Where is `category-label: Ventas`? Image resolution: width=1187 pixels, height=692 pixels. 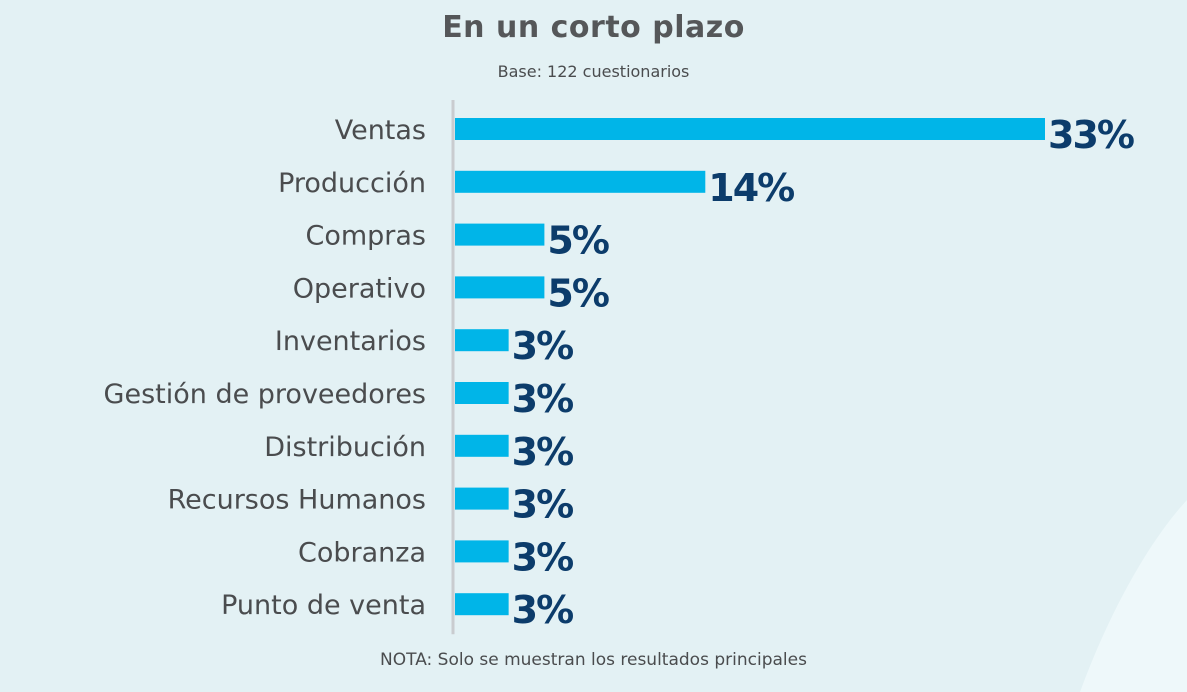 category-label: Ventas is located at coordinates (380, 130).